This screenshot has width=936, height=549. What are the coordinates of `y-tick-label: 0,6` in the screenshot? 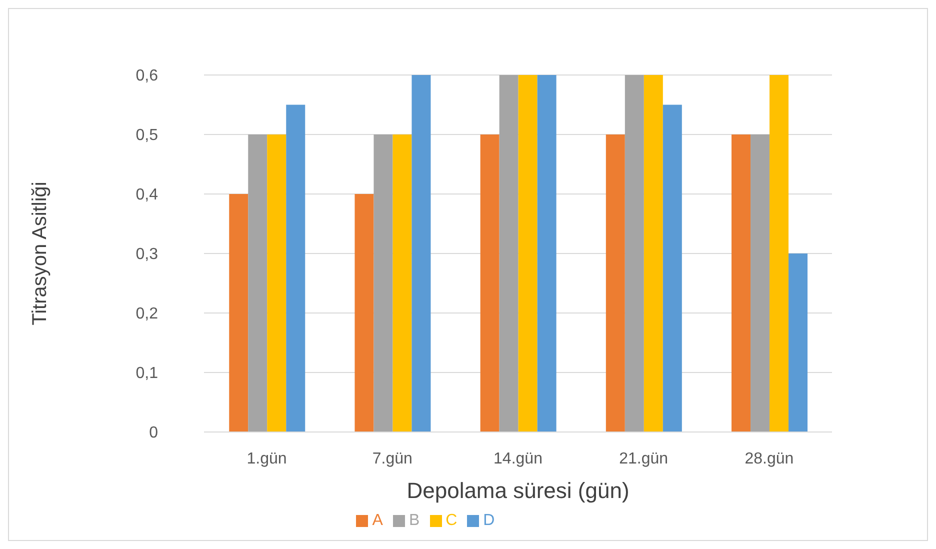 It's located at (147, 76).